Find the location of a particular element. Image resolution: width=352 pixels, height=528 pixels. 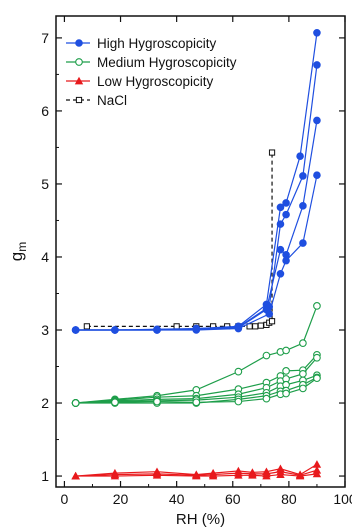

y-axis-label-subscript: m is located at coordinates (22, 247).